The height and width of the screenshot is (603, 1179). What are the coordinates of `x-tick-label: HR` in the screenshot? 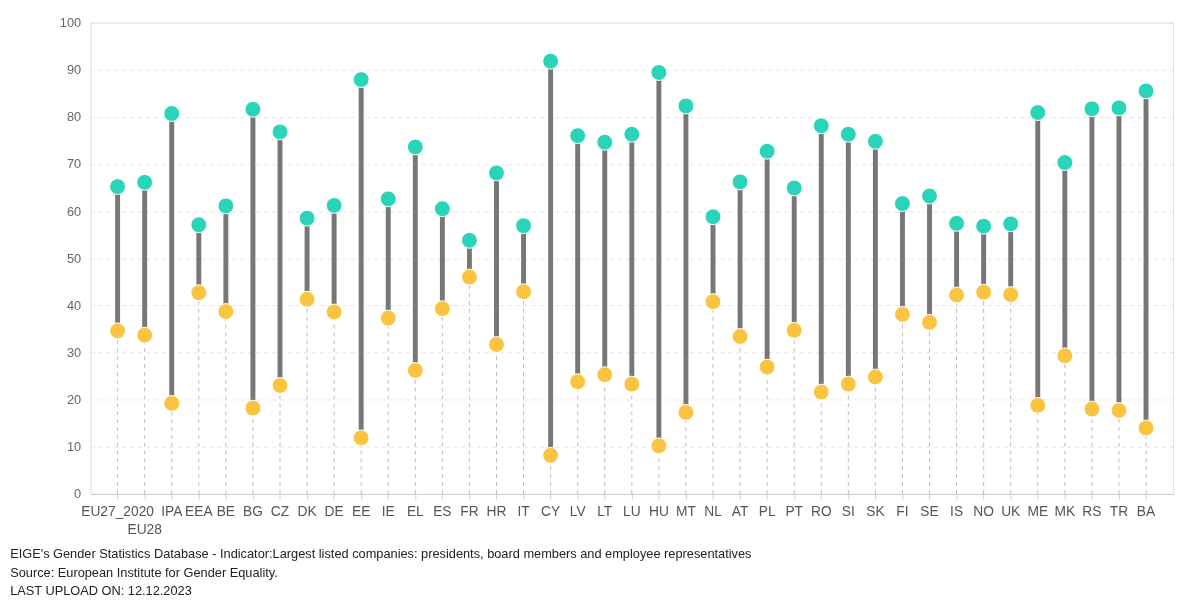 It's located at (496, 512).